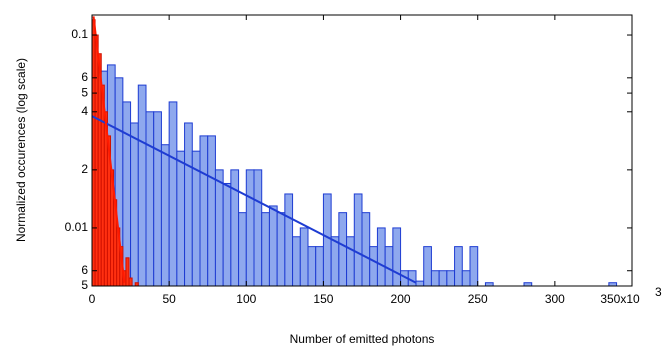  What do you see at coordinates (478, 299) in the screenshot?
I see `x-tick-label: 250` at bounding box center [478, 299].